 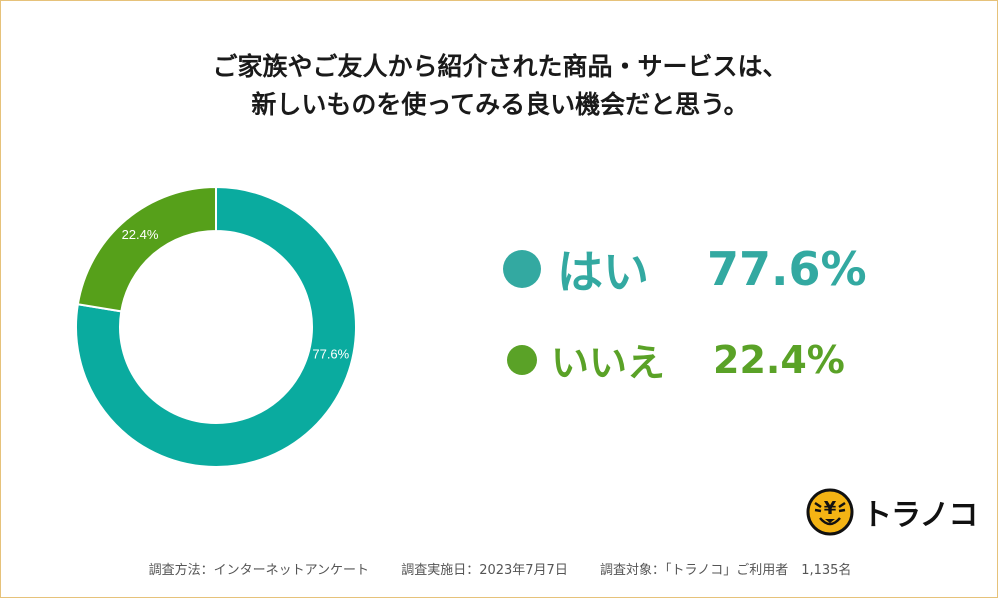 I want to click on legend-label-no: いいえ, so click(x=608, y=363).